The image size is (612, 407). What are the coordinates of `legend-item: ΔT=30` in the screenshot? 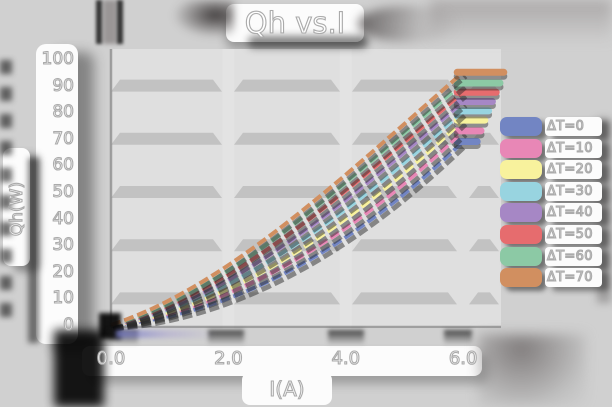 It's located at (551, 191).